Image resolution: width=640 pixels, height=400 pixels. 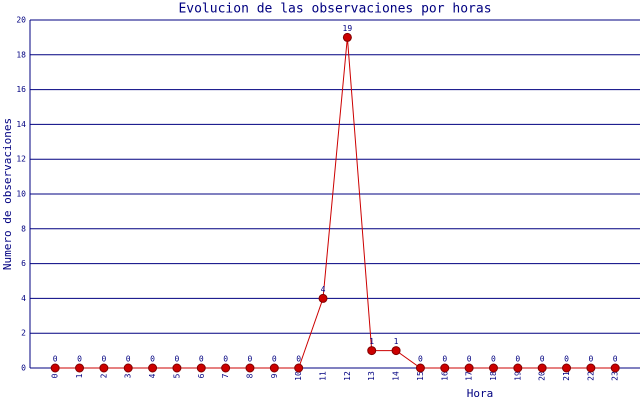 What do you see at coordinates (55, 375) in the screenshot?
I see `x-tick-label: 0` at bounding box center [55, 375].